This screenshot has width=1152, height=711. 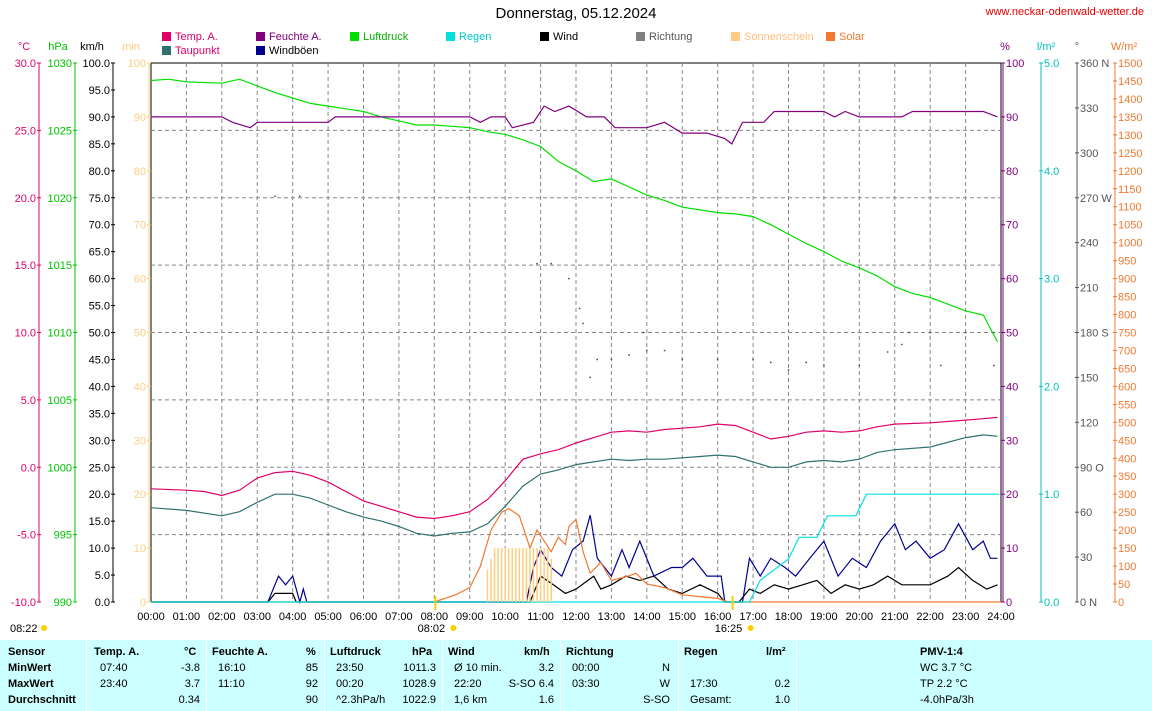 What do you see at coordinates (102, 576) in the screenshot?
I see `wind-tick-label: 5.0` at bounding box center [102, 576].